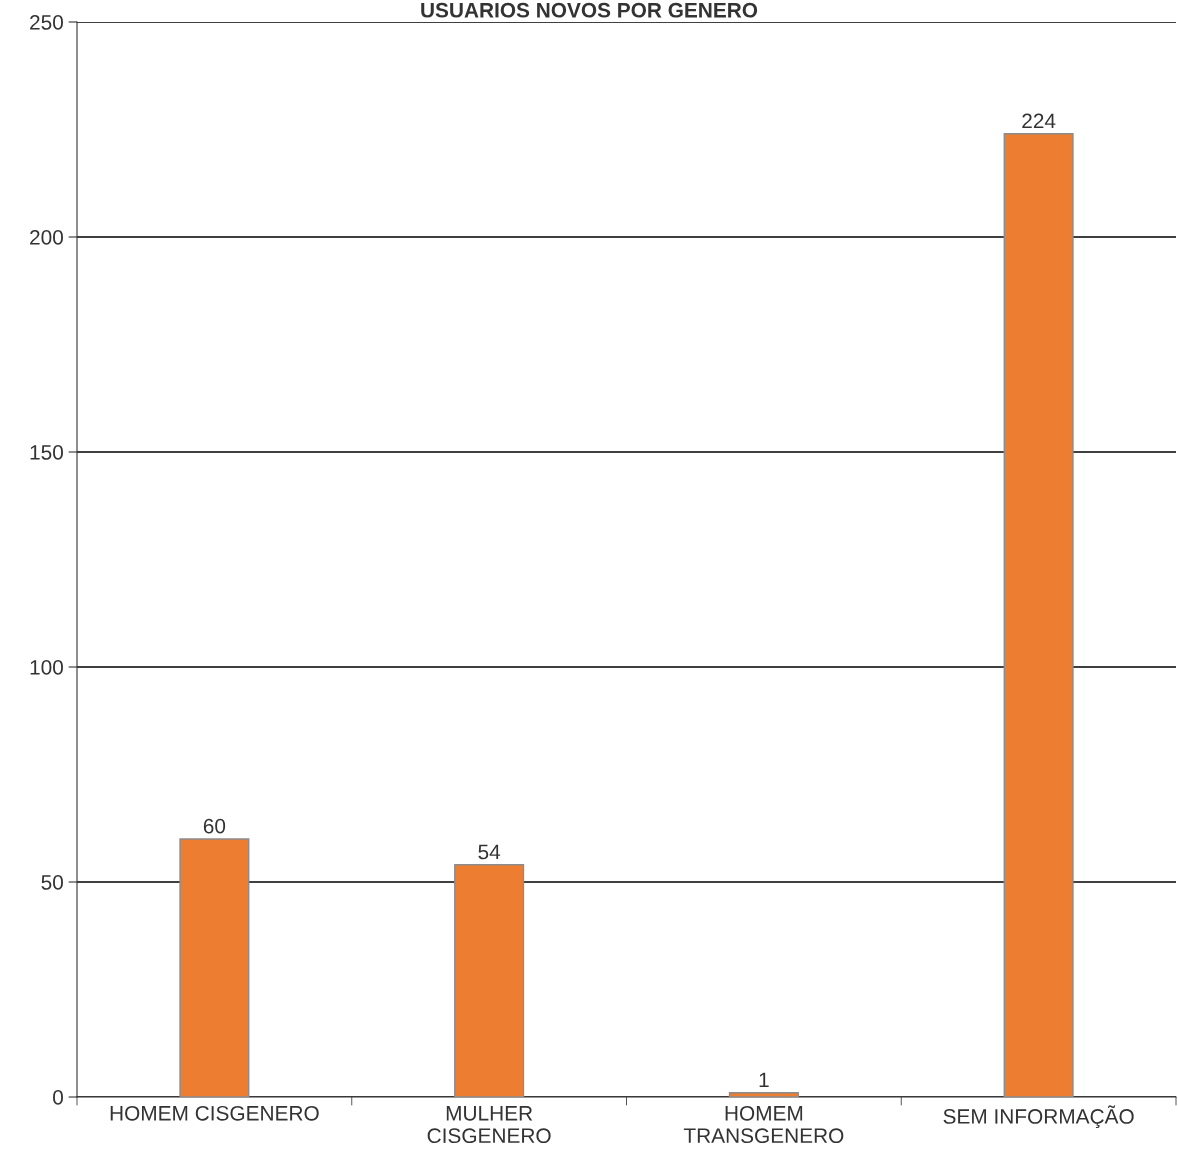  Describe the element at coordinates (46, 667) in the screenshot. I see `y-tick-label: 100` at that location.